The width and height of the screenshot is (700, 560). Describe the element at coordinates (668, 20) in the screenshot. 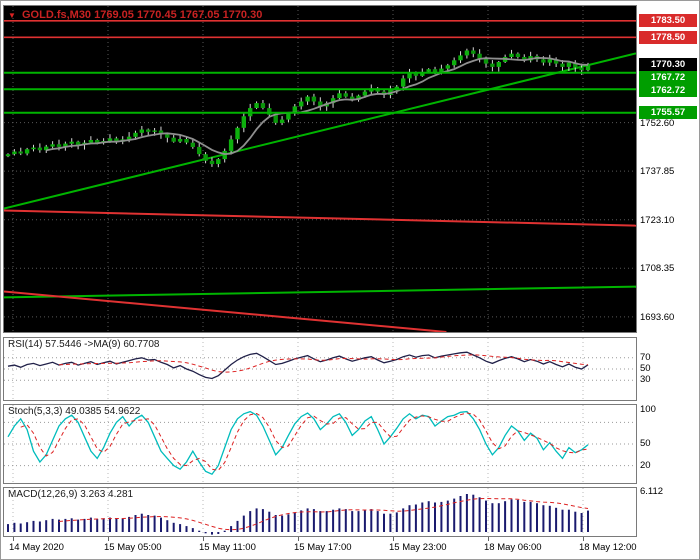

I see `price-badge-resistance: 1783.50` at that location.